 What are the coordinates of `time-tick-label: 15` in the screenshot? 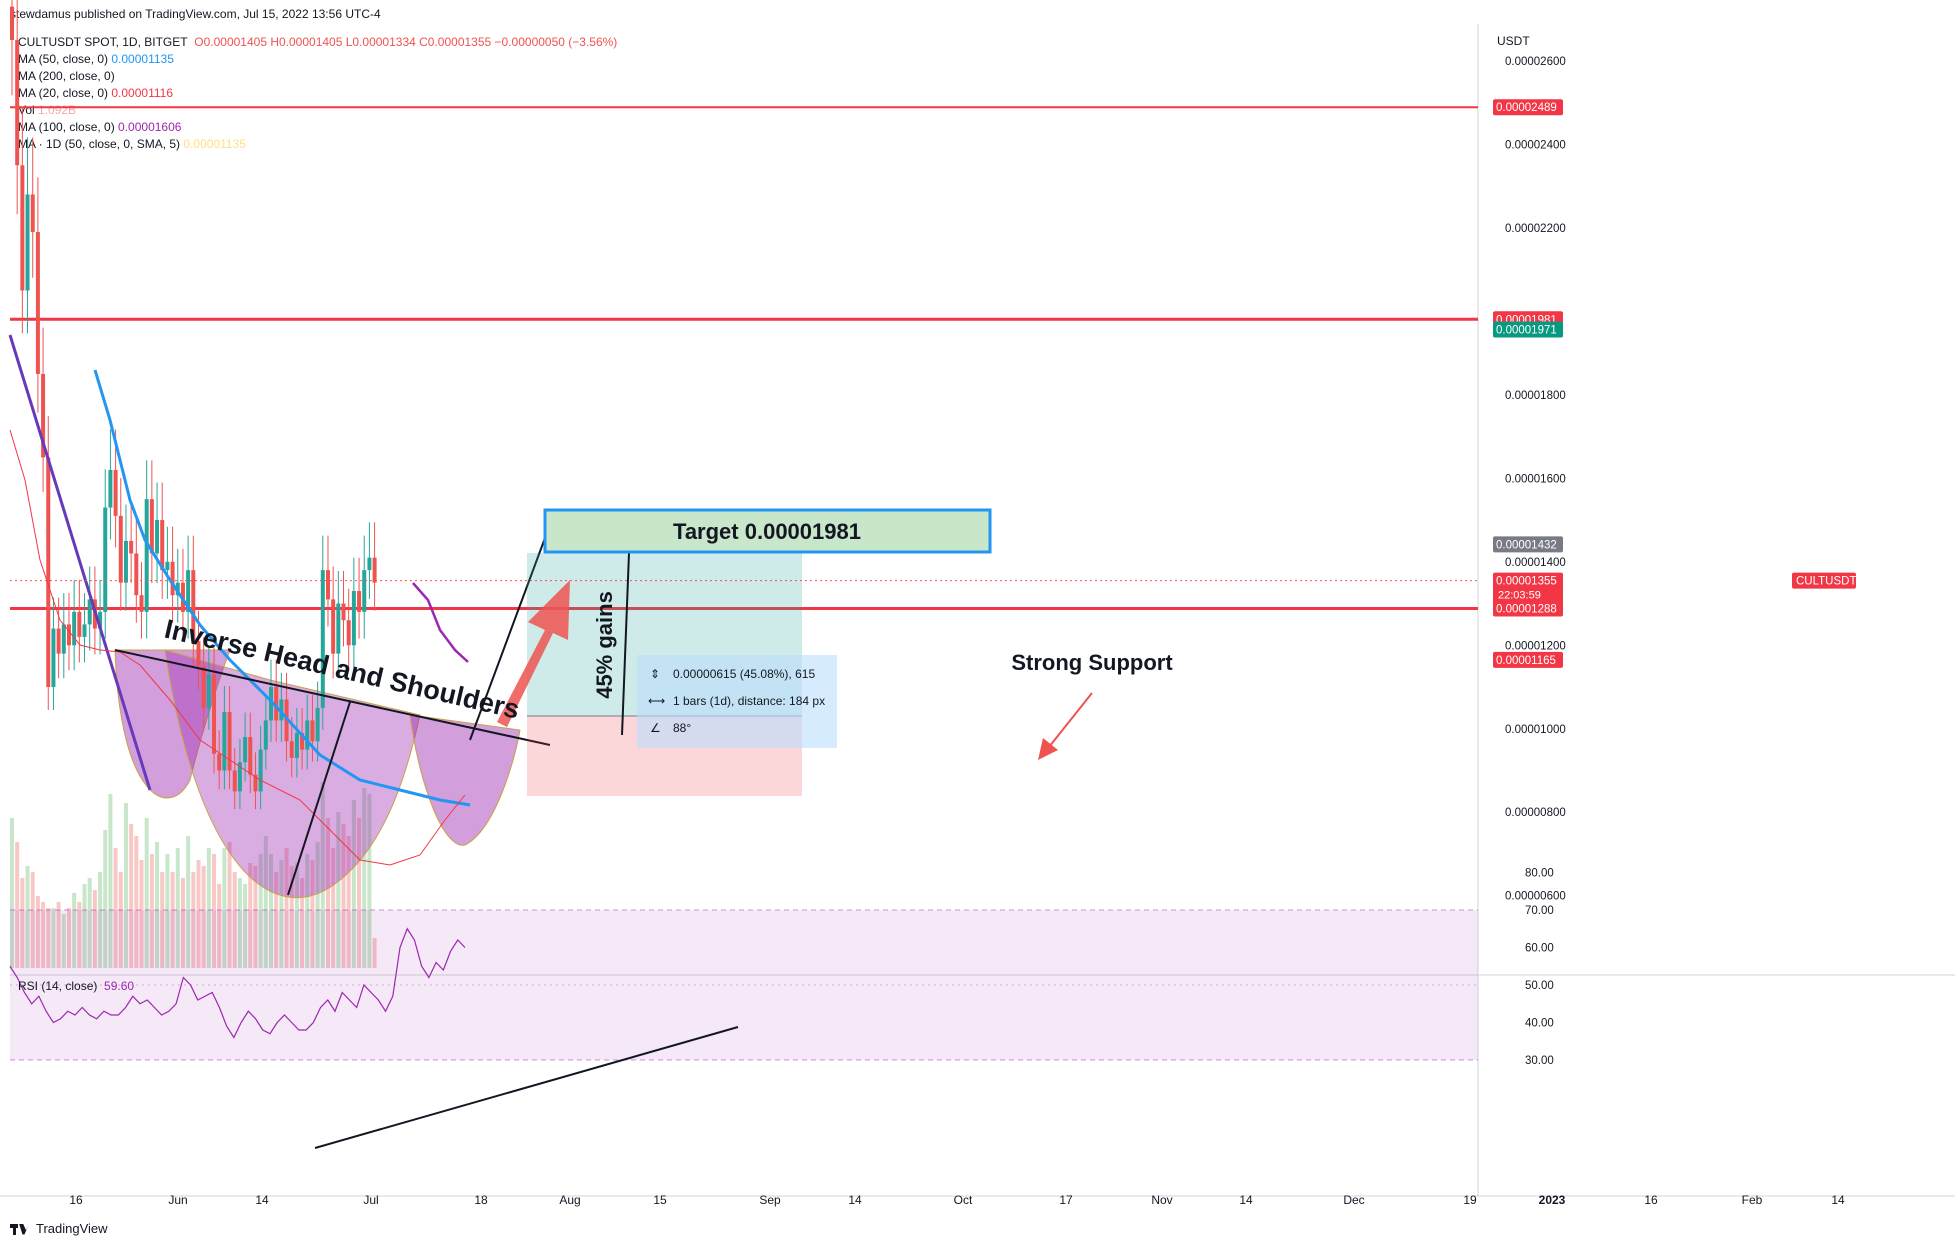 It's located at (660, 1200).